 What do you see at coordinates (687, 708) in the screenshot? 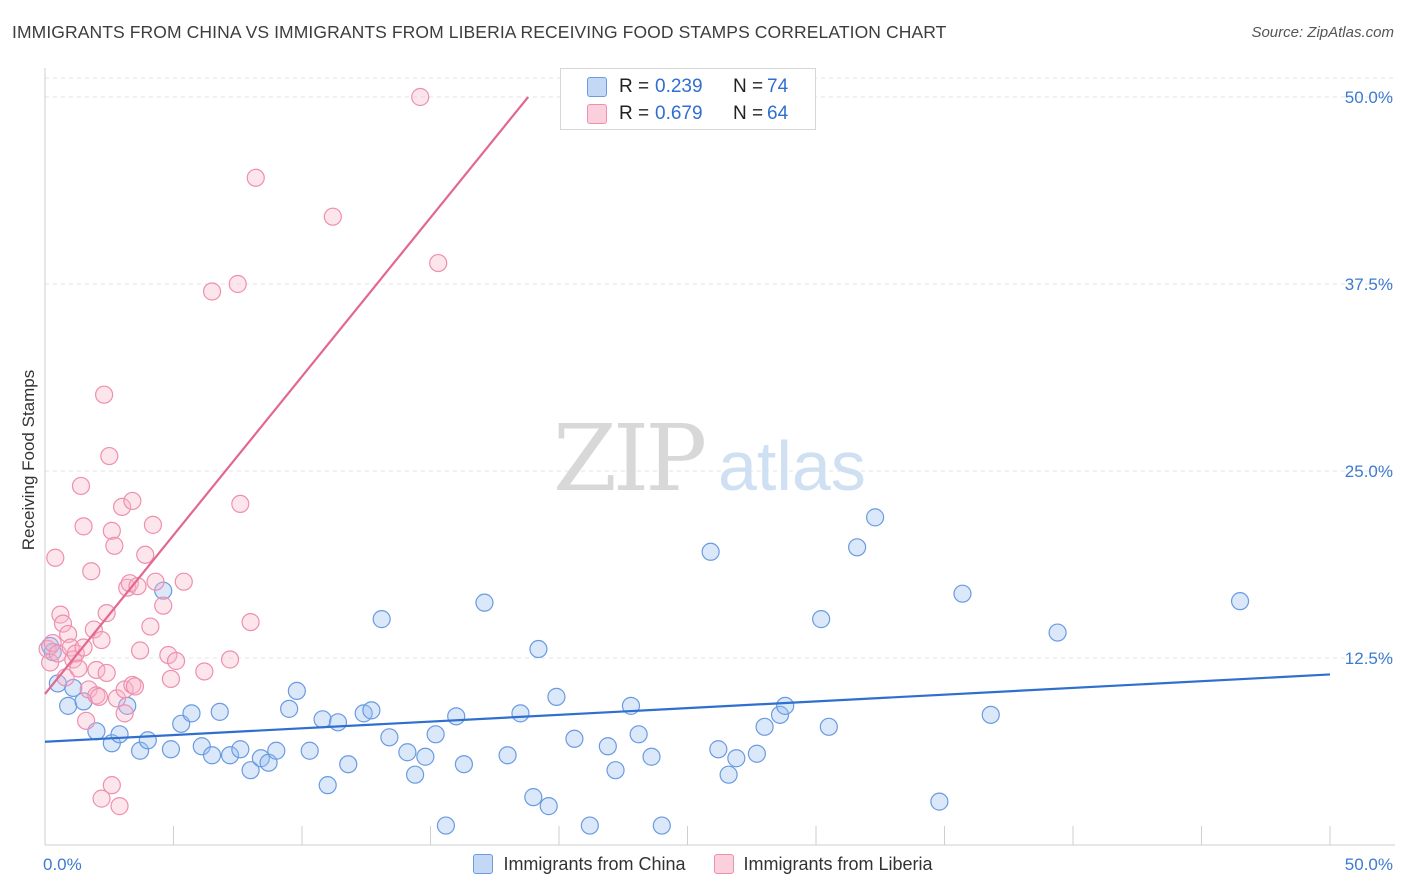
I see `china-trend-line` at bounding box center [687, 708].